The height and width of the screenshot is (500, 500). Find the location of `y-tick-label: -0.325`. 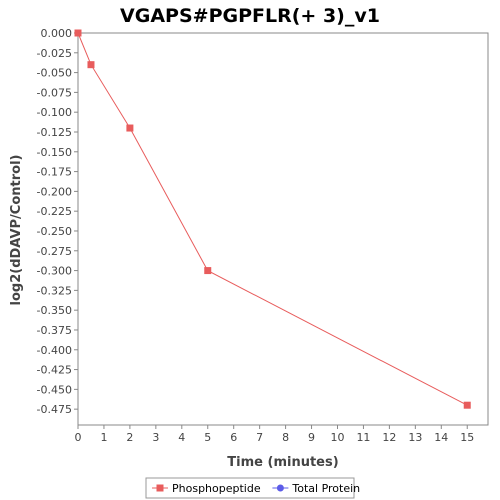

y-tick-label: -0.325 is located at coordinates (54, 290).